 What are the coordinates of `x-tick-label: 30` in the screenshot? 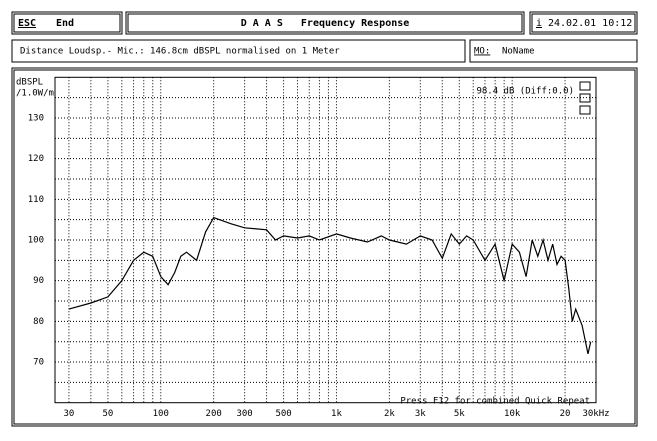 It's located at (68, 414).